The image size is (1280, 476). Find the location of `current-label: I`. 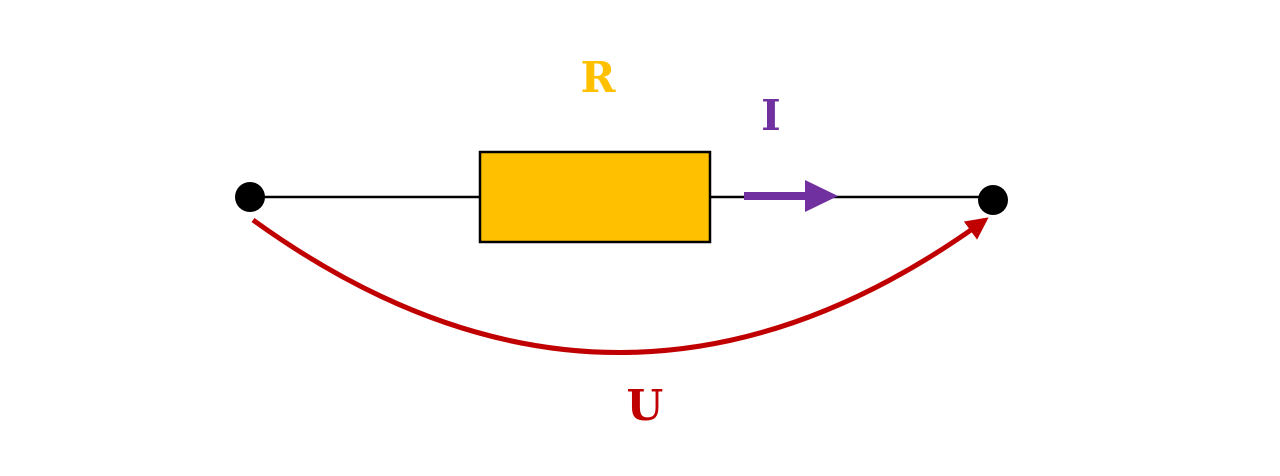

current-label: I is located at coordinates (771, 115).